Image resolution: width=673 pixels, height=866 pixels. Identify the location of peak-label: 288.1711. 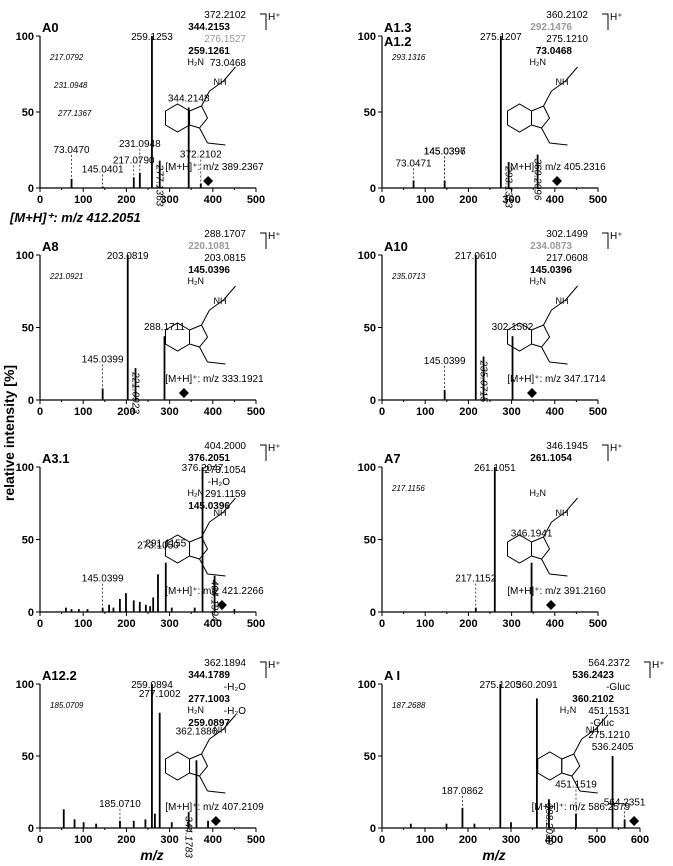
(164, 327).